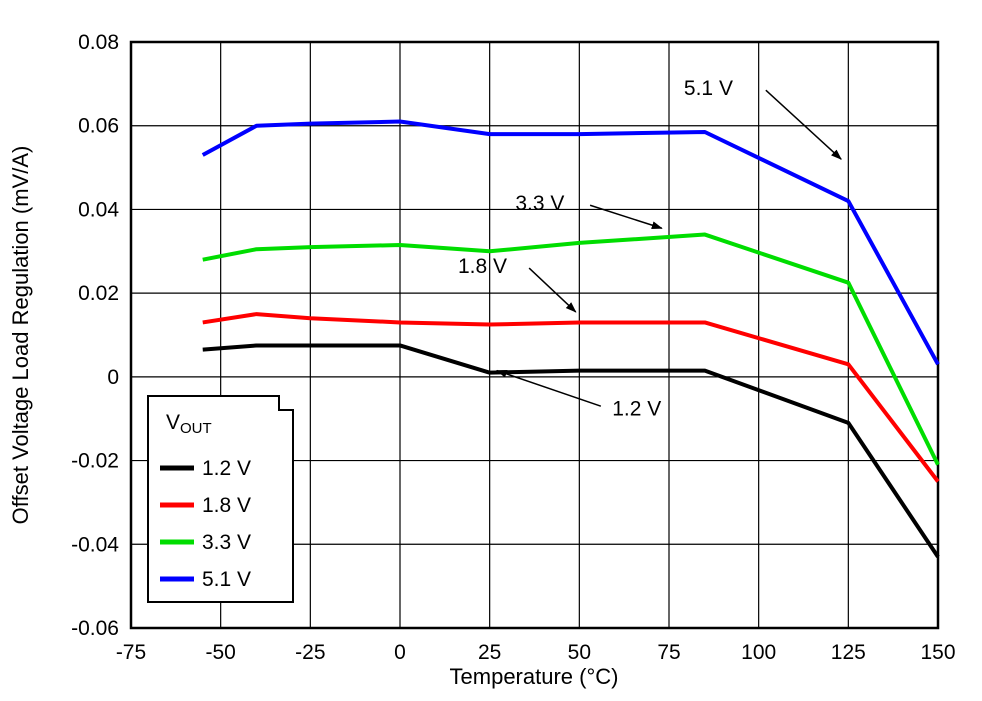 The image size is (982, 701). Describe the element at coordinates (226, 542) in the screenshot. I see `legend-item-label: 3.3 V` at that location.